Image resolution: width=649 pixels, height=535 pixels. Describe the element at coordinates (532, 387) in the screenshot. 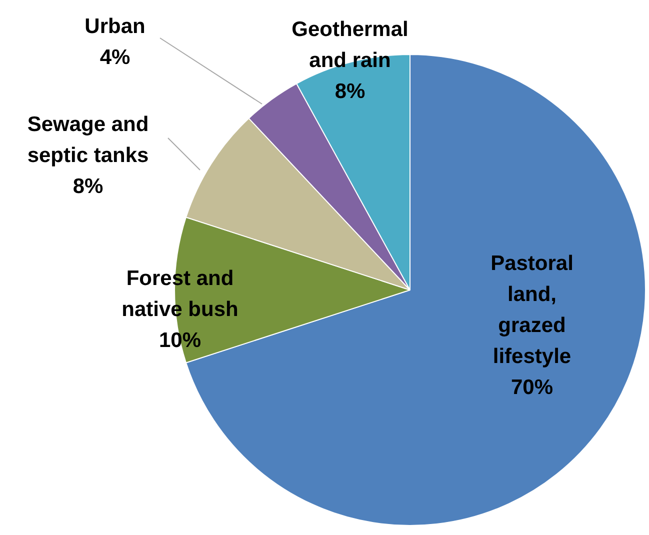

I see `data-label: 70%` at that location.